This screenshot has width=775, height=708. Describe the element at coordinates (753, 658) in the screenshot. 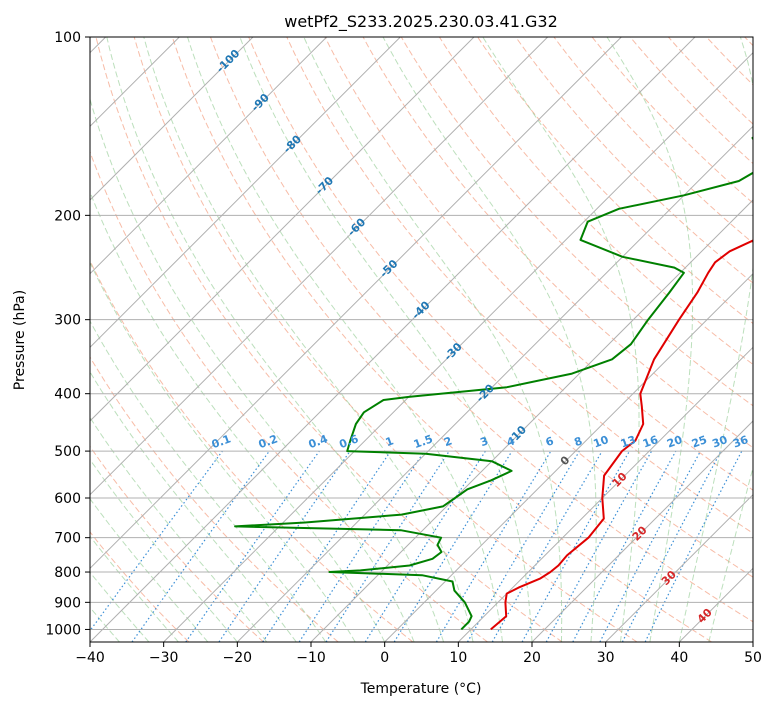

I see `x-tick-label: 50` at that location.